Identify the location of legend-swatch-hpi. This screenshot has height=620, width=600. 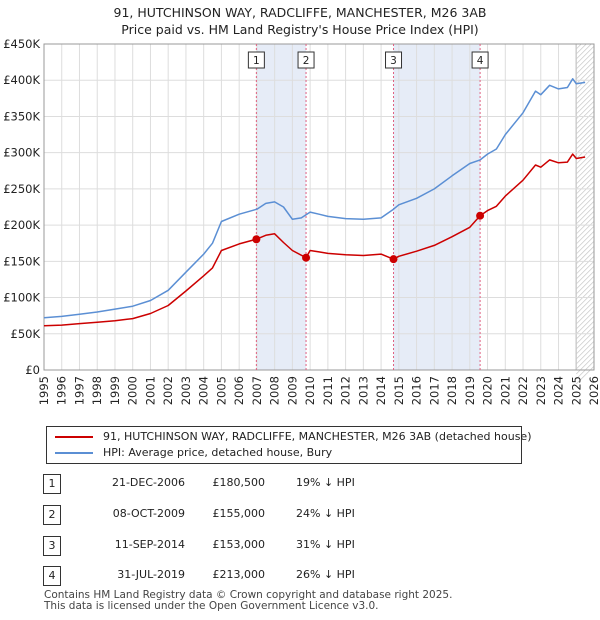
(74, 453).